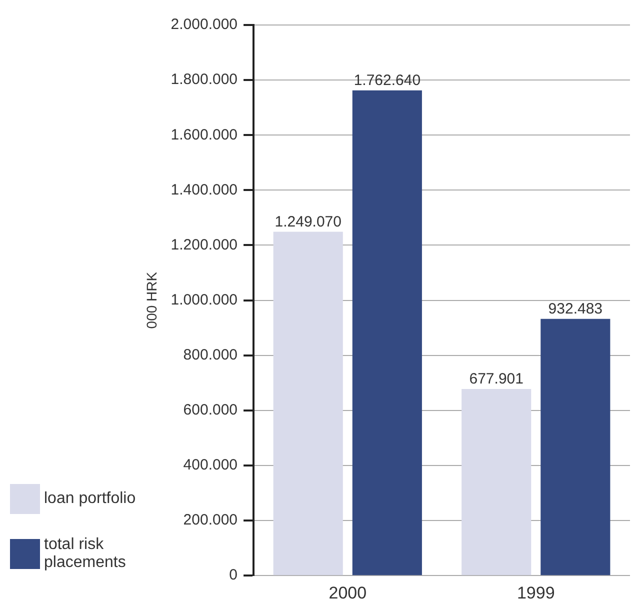 Image resolution: width=644 pixels, height=612 pixels. Describe the element at coordinates (210, 355) in the screenshot. I see `y-tick-label: 800.000` at that location.